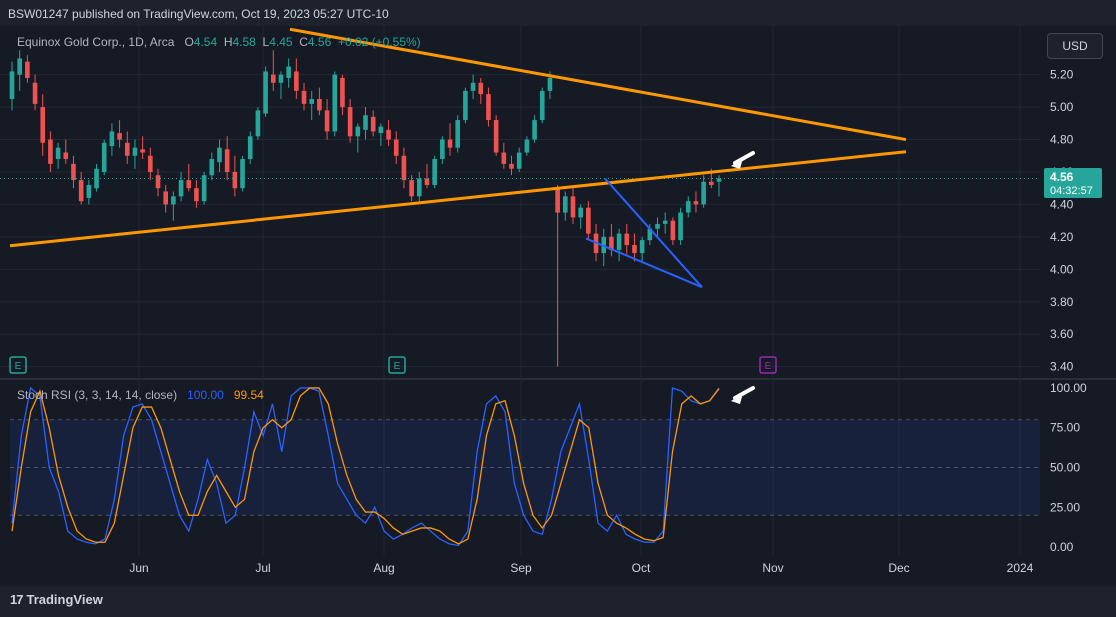 This screenshot has height=617, width=1116. What do you see at coordinates (1065, 428) in the screenshot?
I see `stoch-y-tick-label: 75.00` at bounding box center [1065, 428].